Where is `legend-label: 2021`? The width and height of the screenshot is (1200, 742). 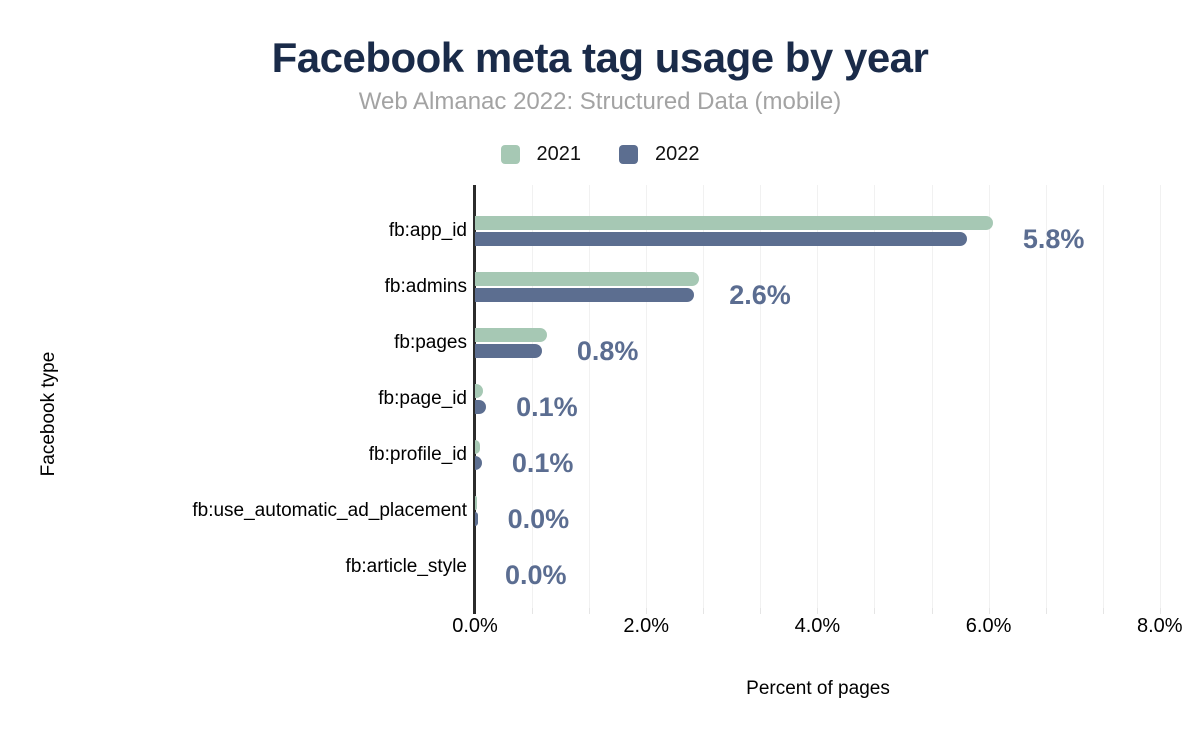 legend-label: 2021 is located at coordinates (559, 153).